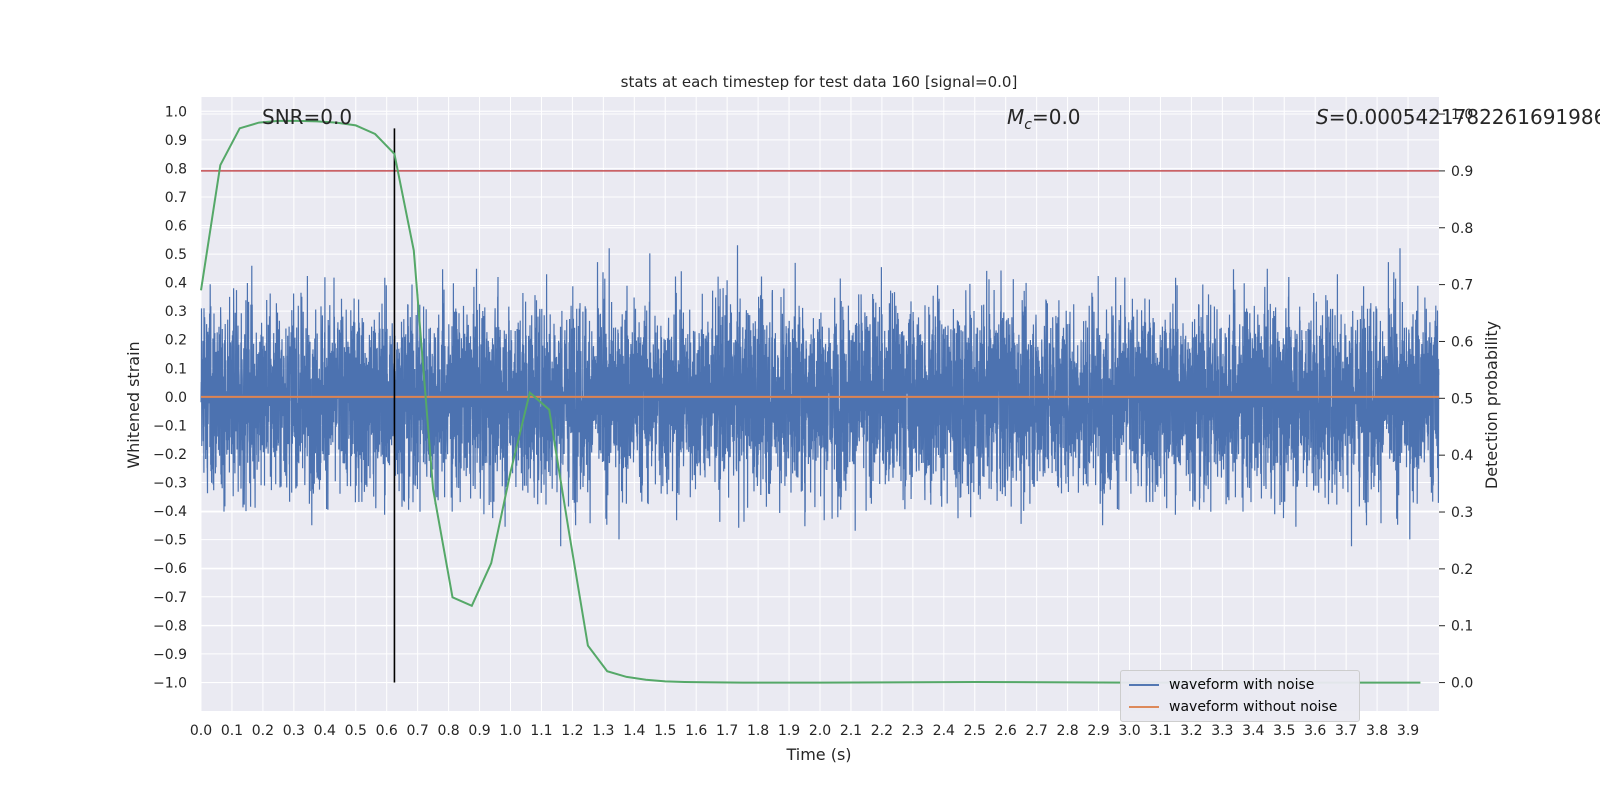 Image resolution: width=1600 pixels, height=800 pixels. Describe the element at coordinates (1462, 684) in the screenshot. I see `y2-tick-label: 0.0` at that location.